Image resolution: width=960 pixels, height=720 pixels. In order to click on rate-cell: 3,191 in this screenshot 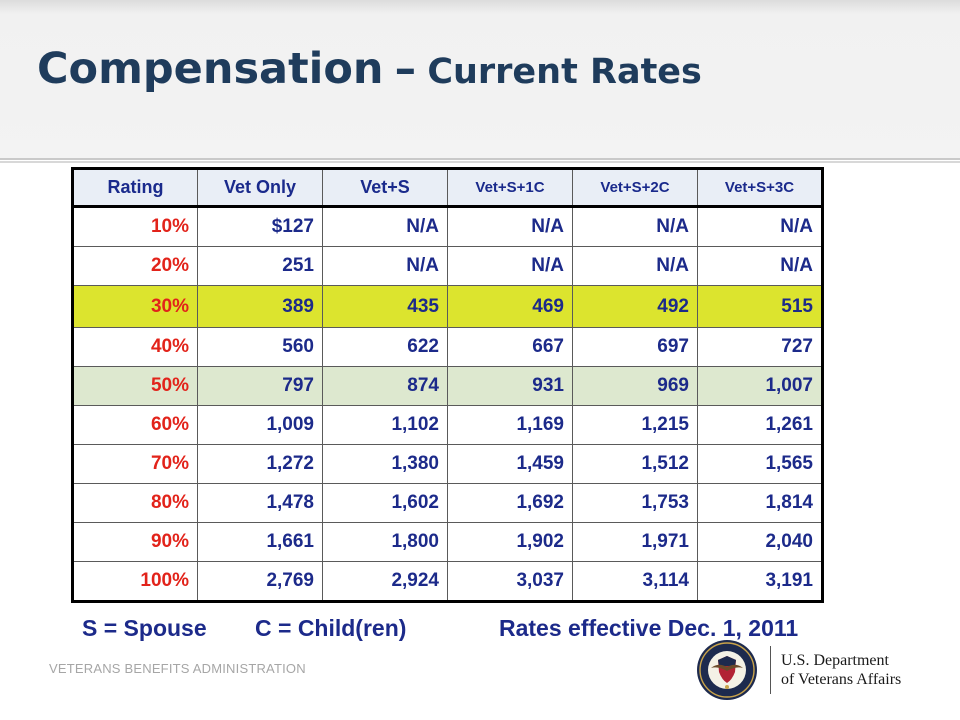, I will do `click(760, 581)`.